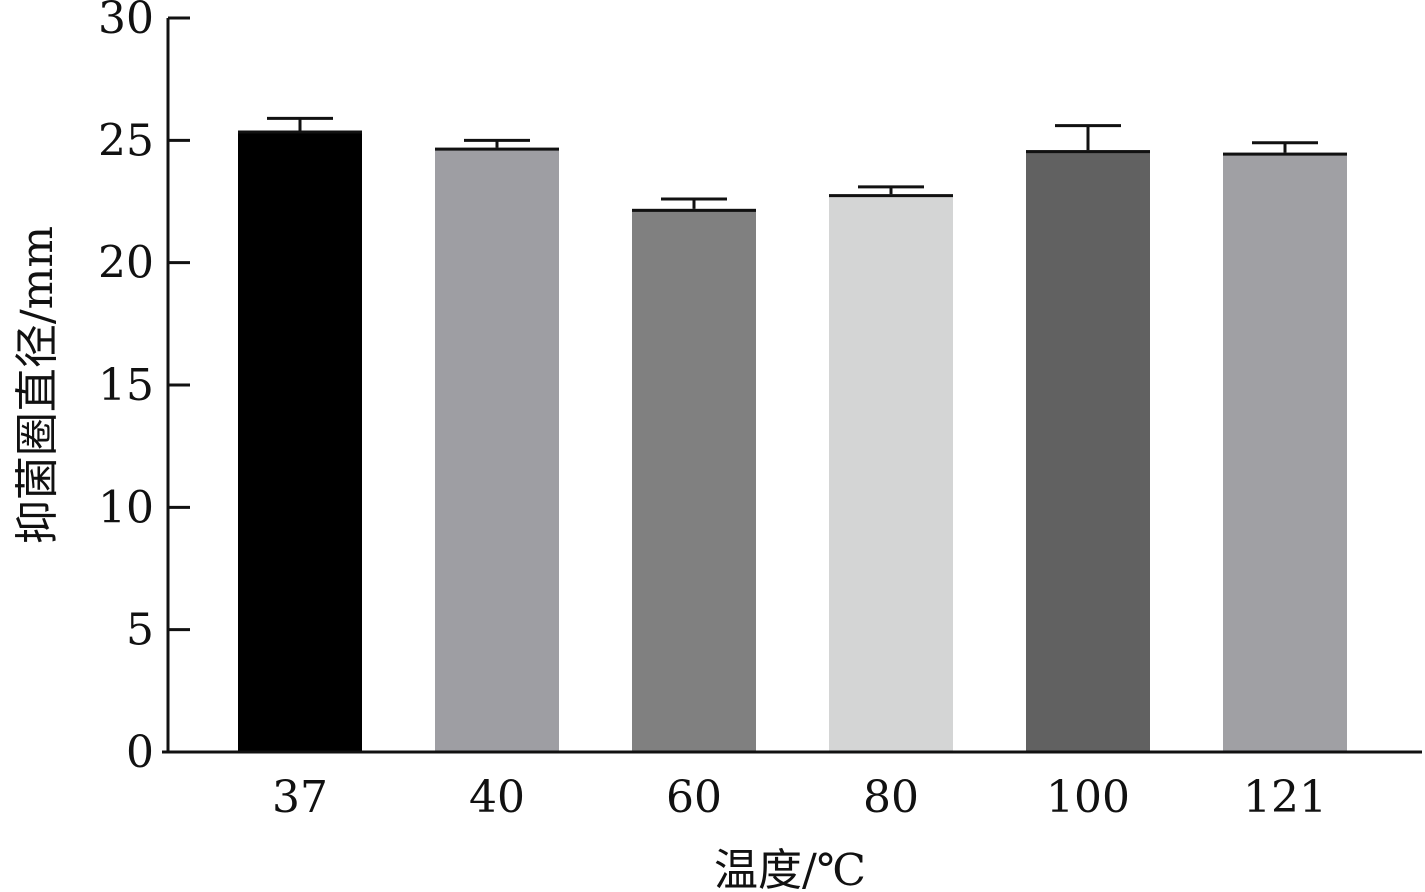 This screenshot has width=1425, height=892. I want to click on x-tick-label-80: 80, so click(891, 797).